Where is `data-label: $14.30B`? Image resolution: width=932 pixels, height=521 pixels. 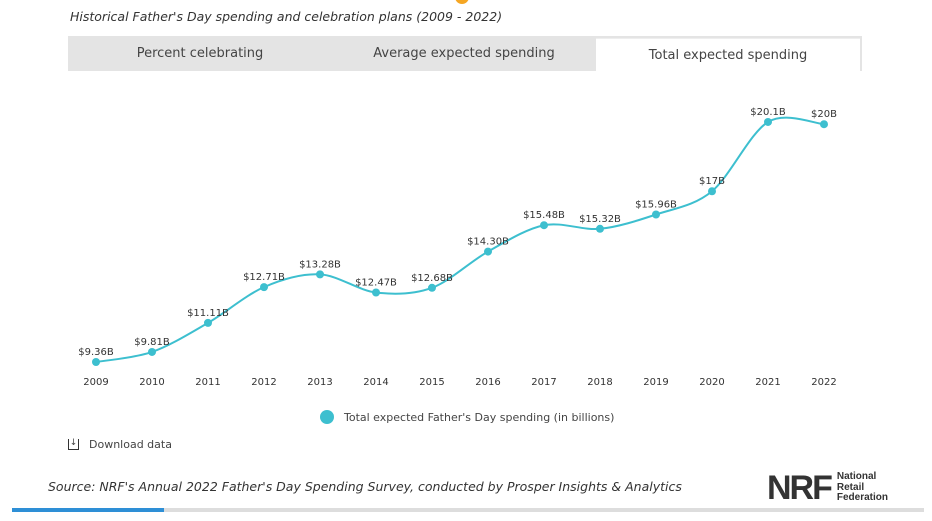
data-label: $14.30B is located at coordinates (488, 242).